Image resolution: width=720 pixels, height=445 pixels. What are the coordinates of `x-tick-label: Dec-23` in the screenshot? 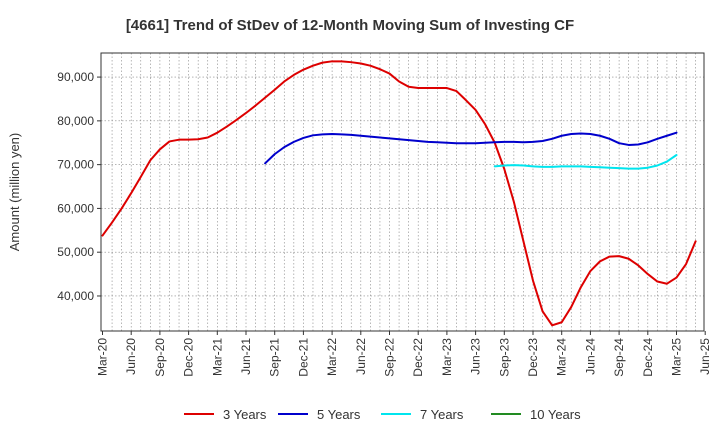 It's located at (533, 357).